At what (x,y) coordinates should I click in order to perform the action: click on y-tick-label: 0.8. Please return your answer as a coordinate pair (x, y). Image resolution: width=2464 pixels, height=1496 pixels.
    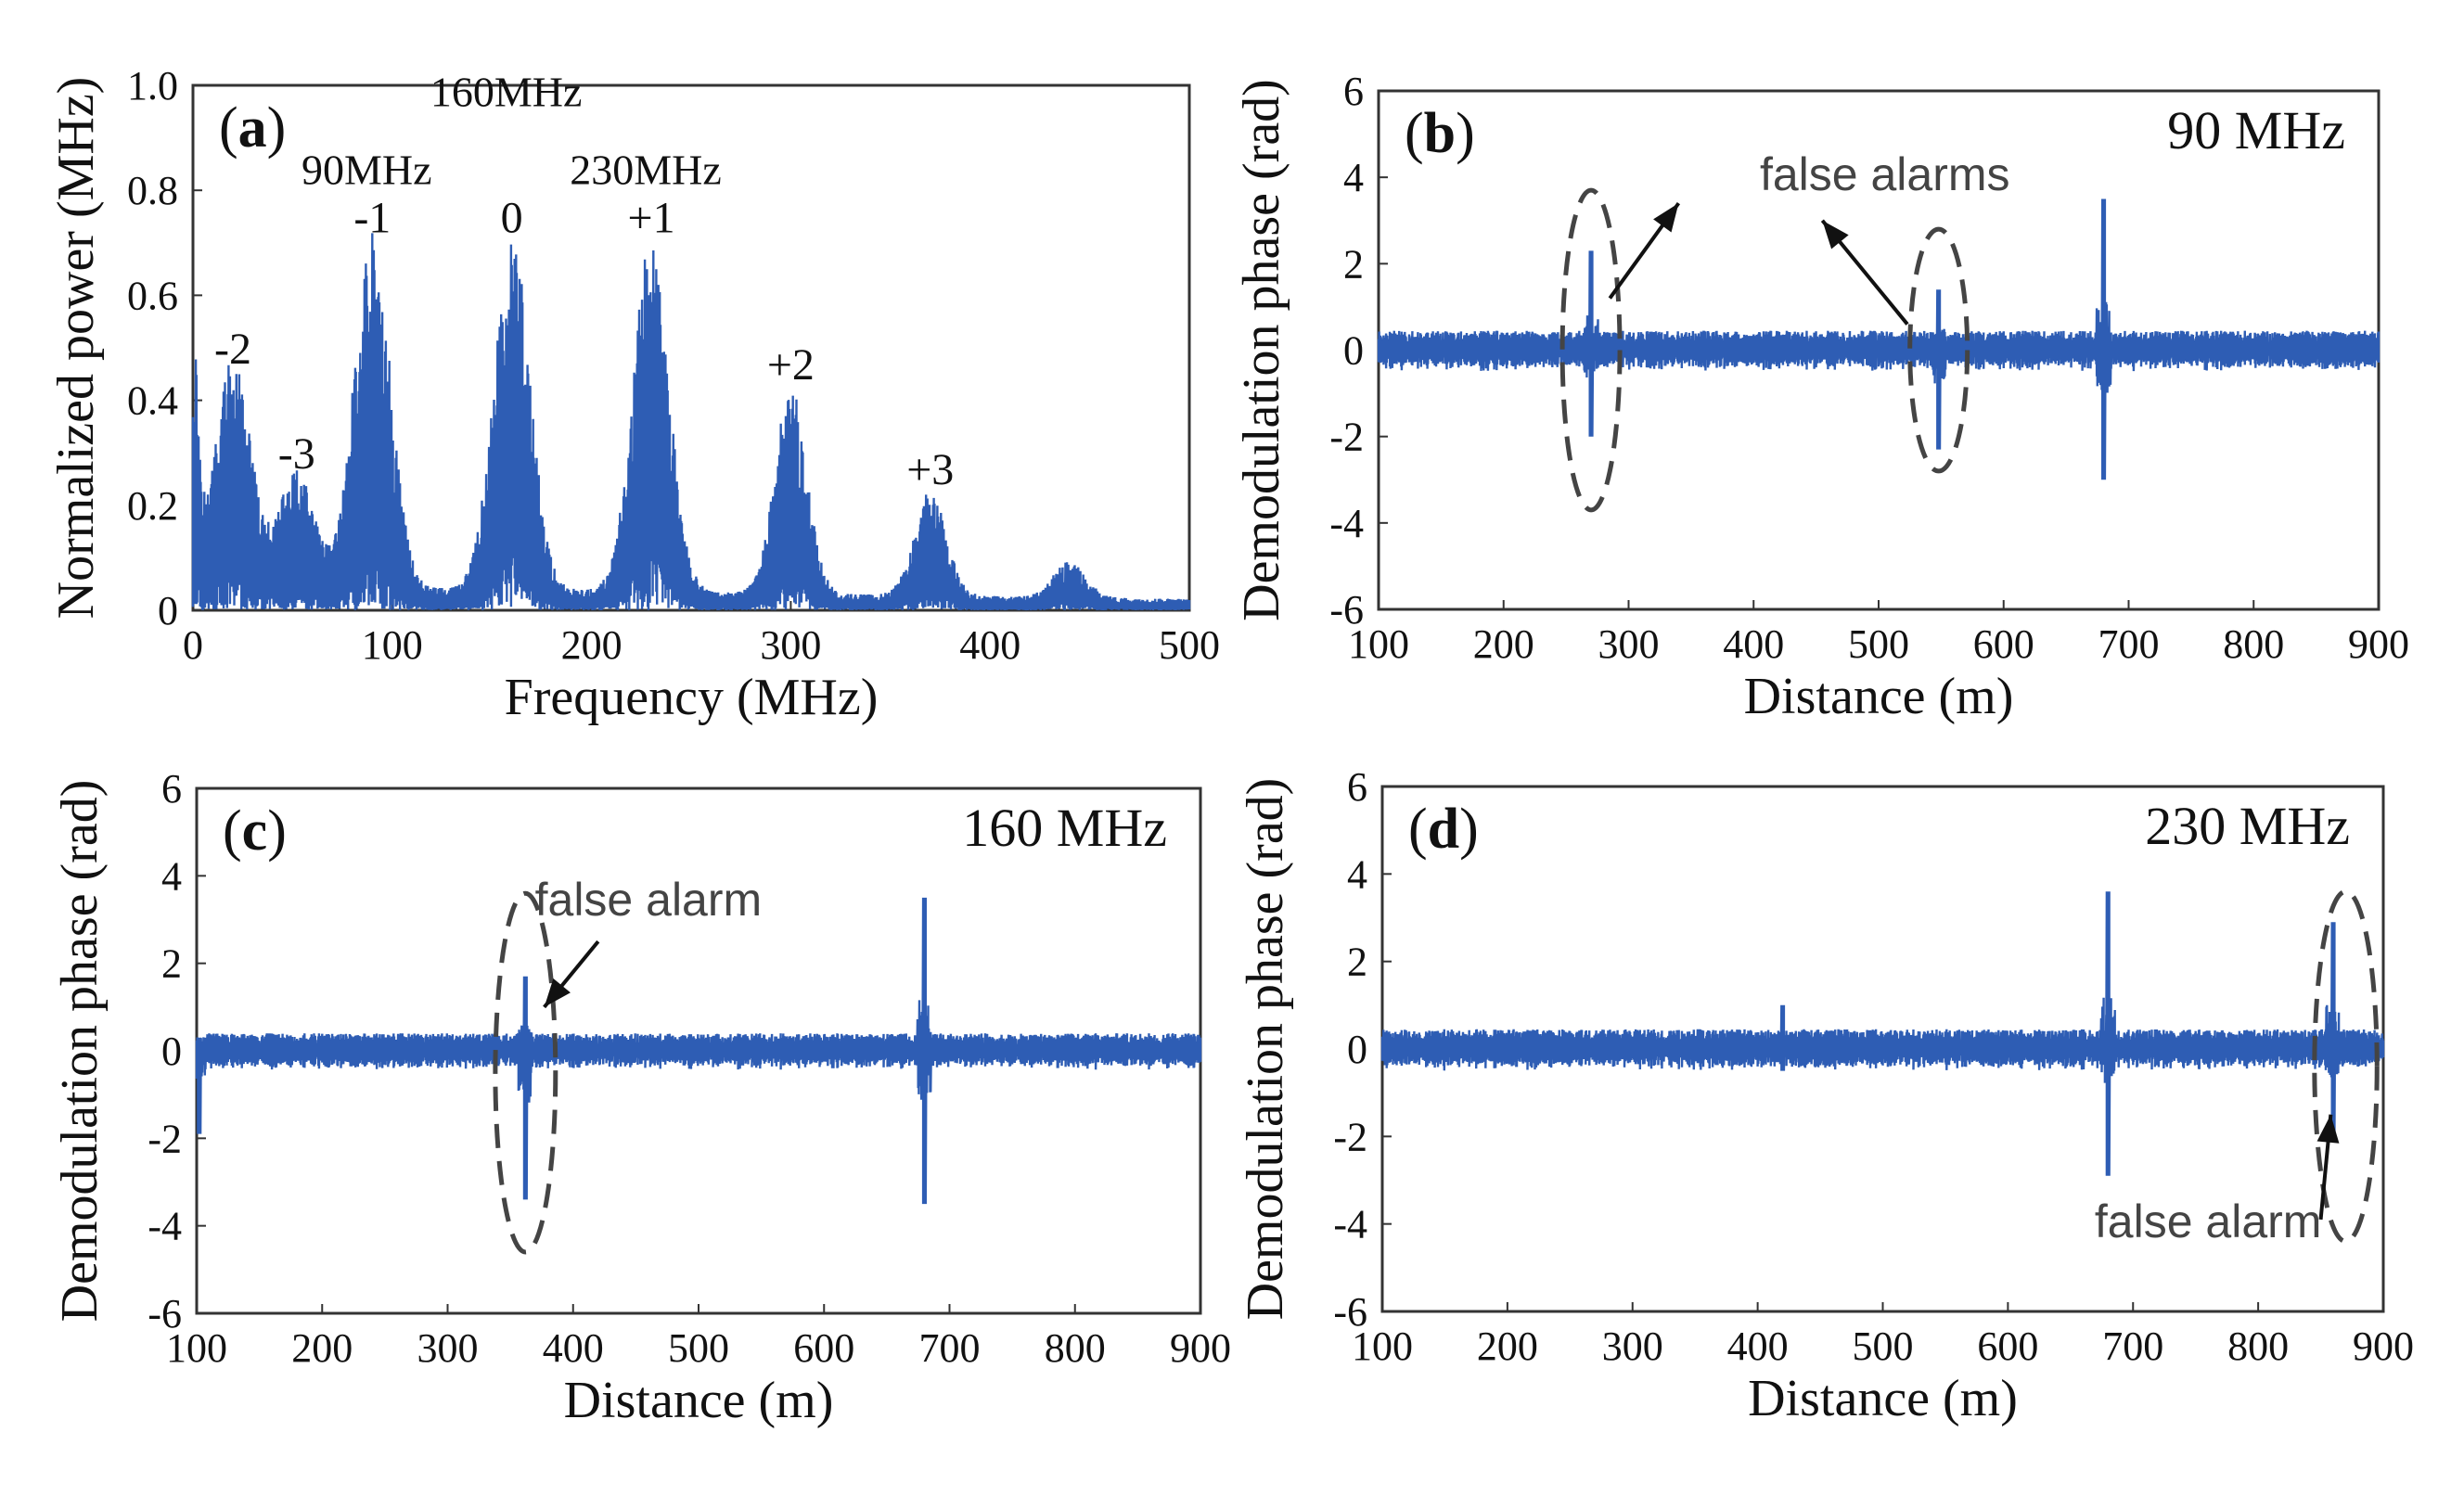
    Looking at the image, I should click on (152, 190).